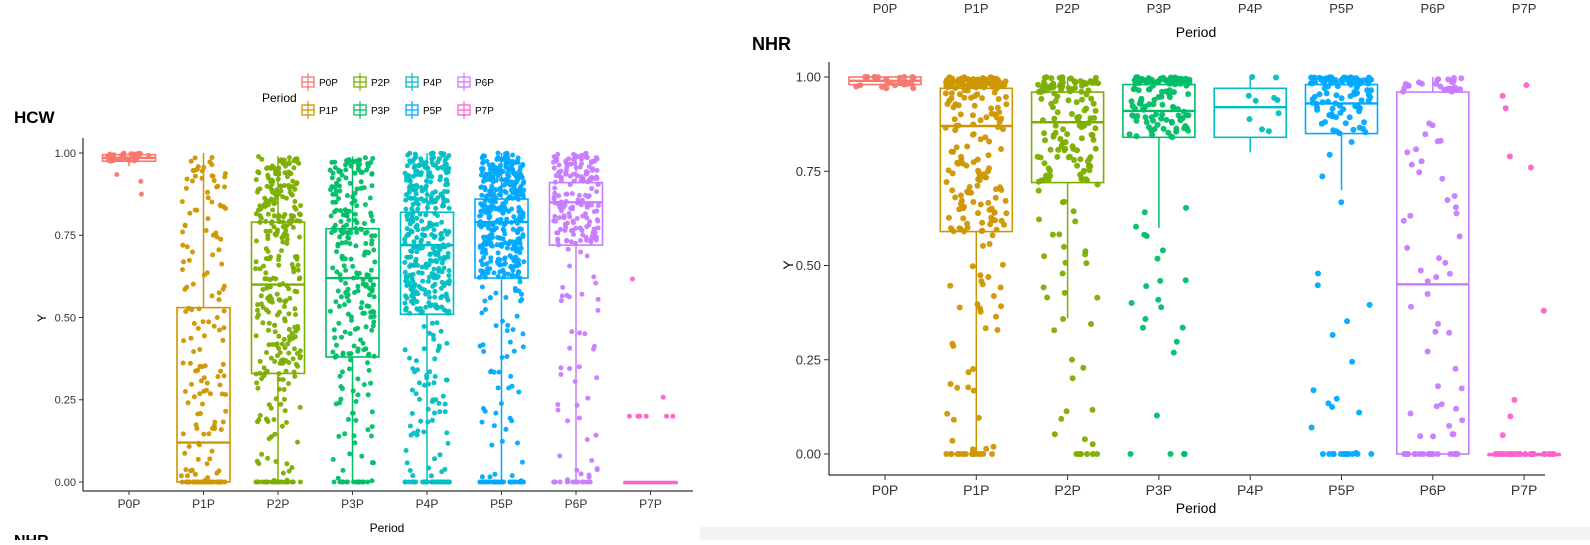  What do you see at coordinates (885, 83) in the screenshot?
I see `jitter-points-p0p` at bounding box center [885, 83].